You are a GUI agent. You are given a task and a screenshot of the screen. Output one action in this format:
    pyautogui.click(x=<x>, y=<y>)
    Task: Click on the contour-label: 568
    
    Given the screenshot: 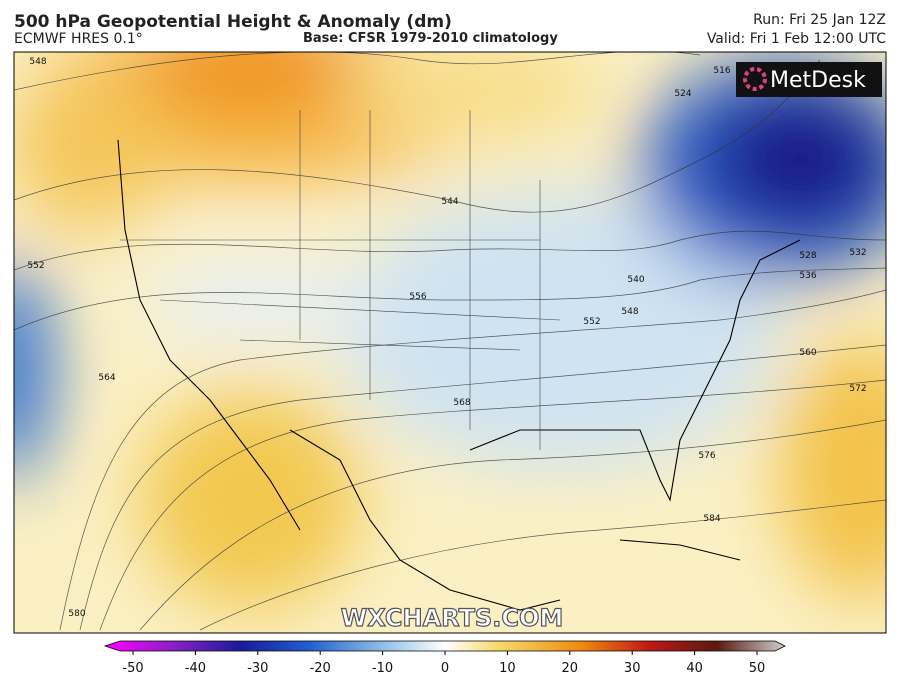 What is the action you would take?
    pyautogui.click(x=461, y=403)
    